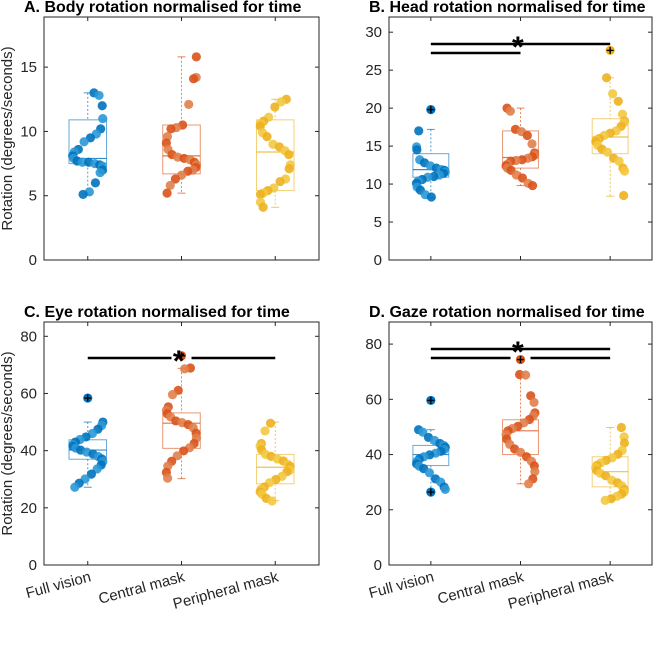 The height and width of the screenshot is (650, 660). What do you see at coordinates (226, 590) in the screenshot?
I see `x-category-label: Peripheral mask` at bounding box center [226, 590].